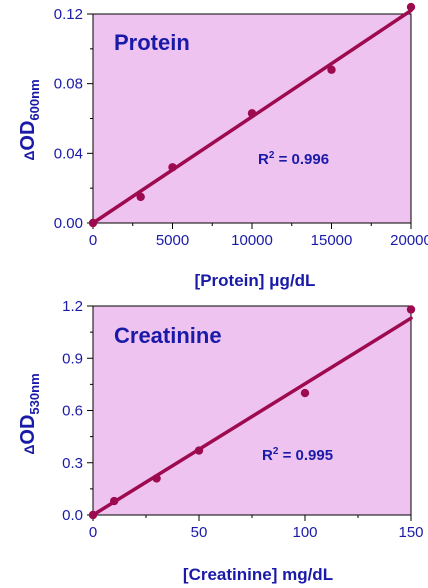 The height and width of the screenshot is (588, 428). I want to click on y-axis-label: ΔOD600nm, so click(29, 119).